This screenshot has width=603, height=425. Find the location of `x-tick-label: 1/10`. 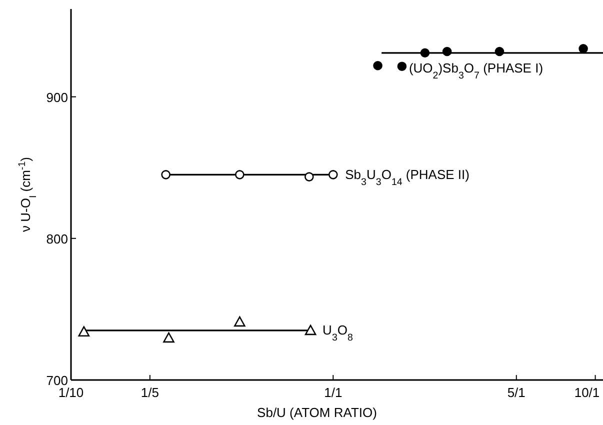

x-tick-label: 1/10 is located at coordinates (71, 392).